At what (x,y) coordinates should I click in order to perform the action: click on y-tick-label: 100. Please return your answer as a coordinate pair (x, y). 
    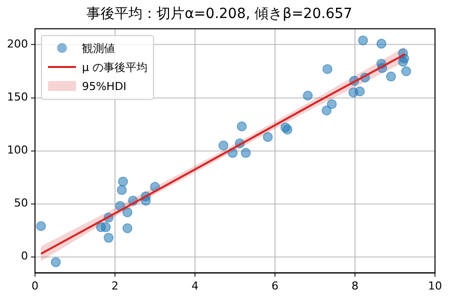
    Looking at the image, I should click on (17, 150).